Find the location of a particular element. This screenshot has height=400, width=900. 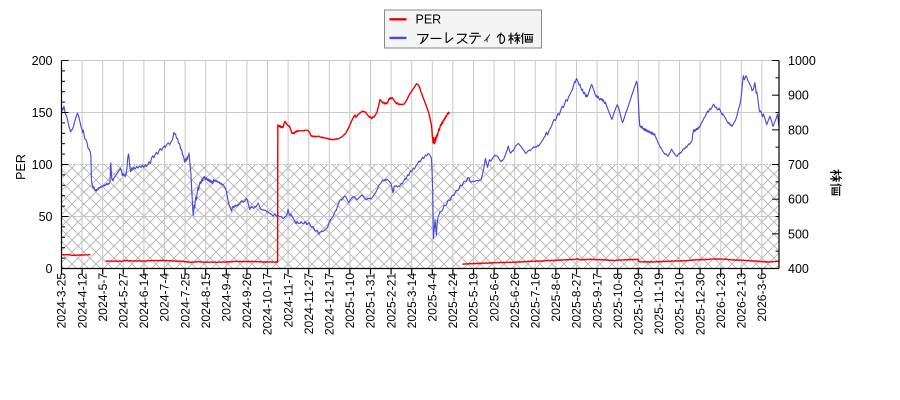

svg-text: 2025-10-8 is located at coordinates (618, 301).